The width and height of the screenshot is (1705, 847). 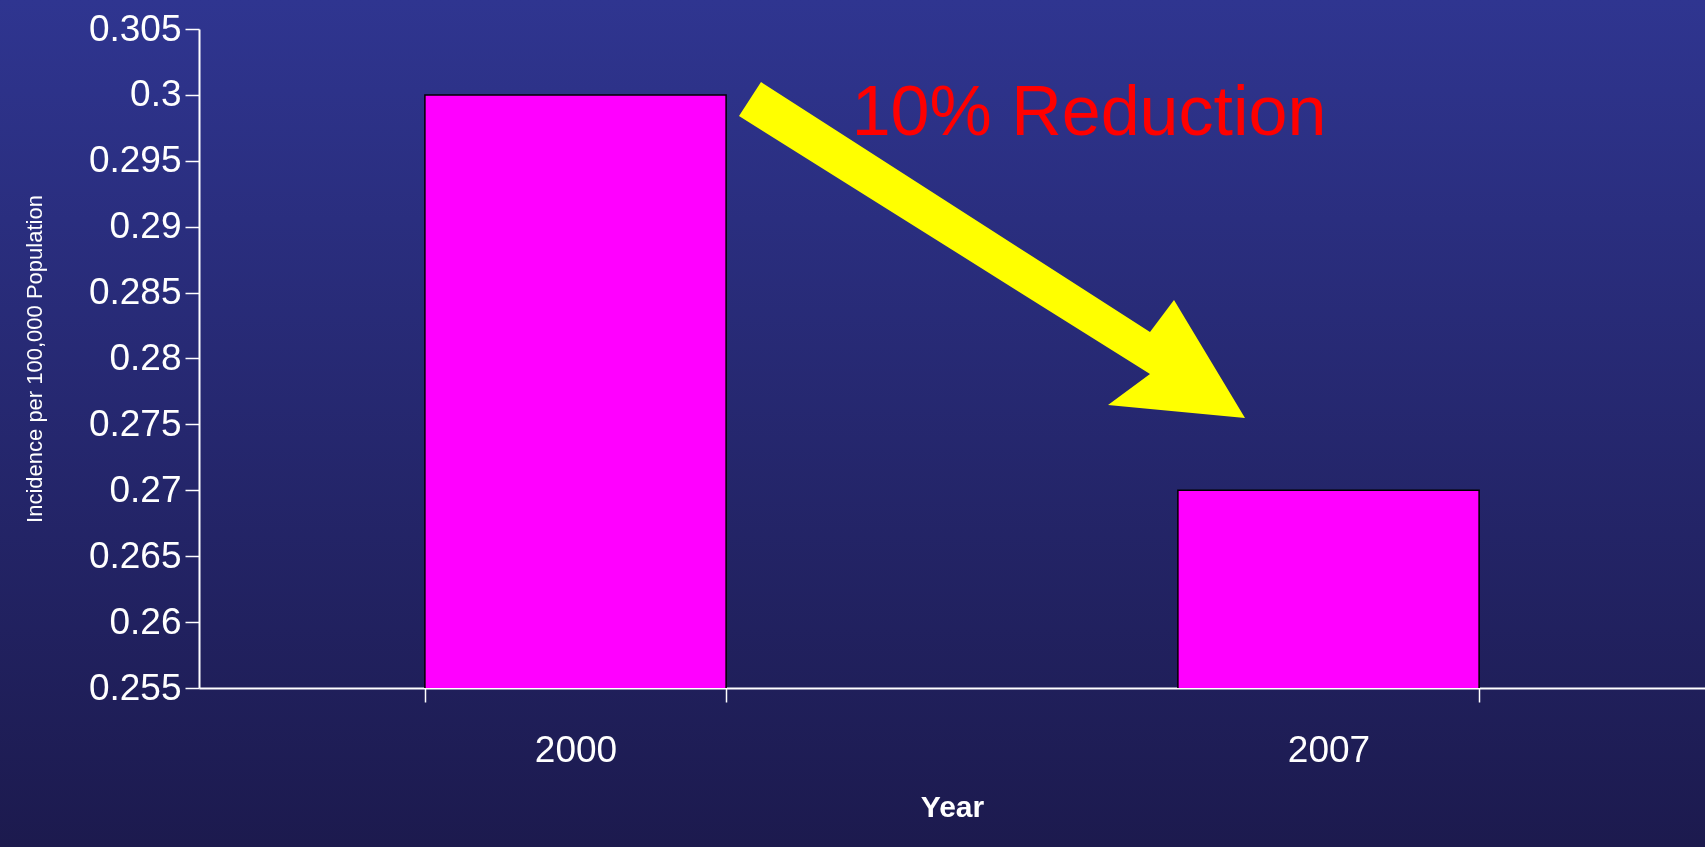 I want to click on x-axis-title: Year, so click(x=952, y=806).